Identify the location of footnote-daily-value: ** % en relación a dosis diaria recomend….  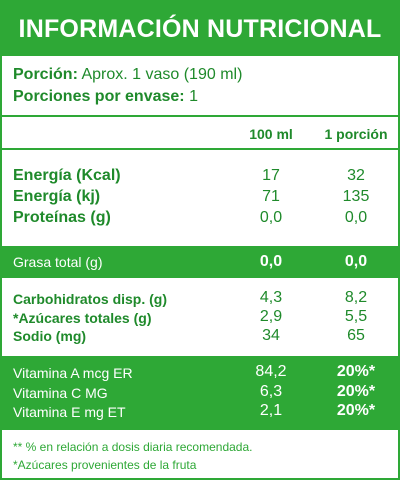
(133, 447).